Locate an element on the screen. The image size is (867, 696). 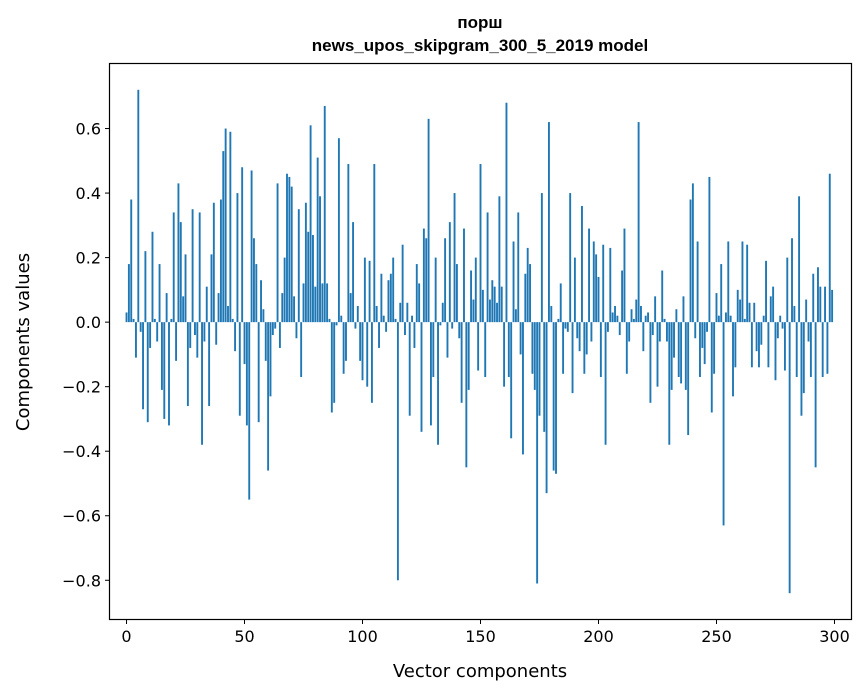
y-tick-label: −0.8 is located at coordinates (81, 580).